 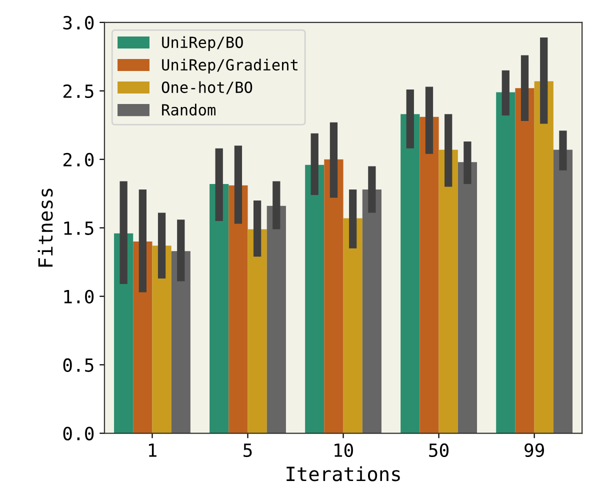 What do you see at coordinates (78, 365) in the screenshot?
I see `y-tick-label: 0.5` at bounding box center [78, 365].